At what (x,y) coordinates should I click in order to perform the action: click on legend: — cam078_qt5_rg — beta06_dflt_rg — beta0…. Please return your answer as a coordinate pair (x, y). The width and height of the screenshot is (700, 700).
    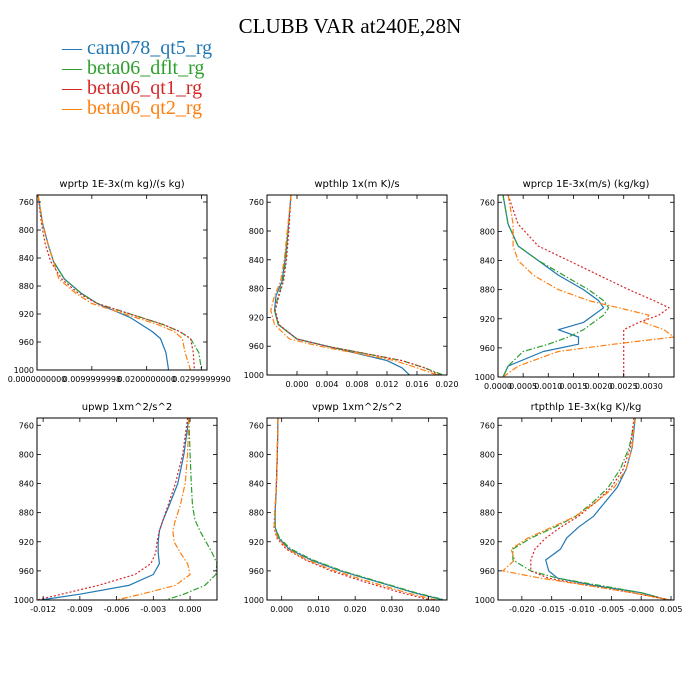
    Looking at the image, I should click on (137, 78).